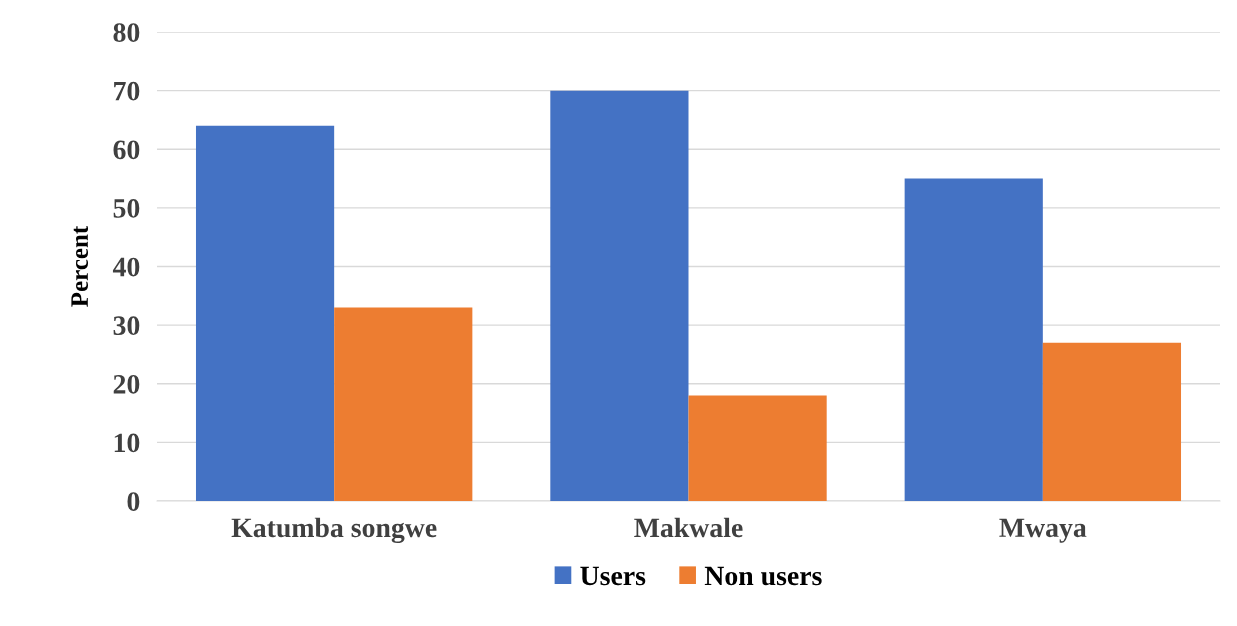 The height and width of the screenshot is (626, 1237). What do you see at coordinates (133, 501) in the screenshot?
I see `y-tick-label: 0` at bounding box center [133, 501].